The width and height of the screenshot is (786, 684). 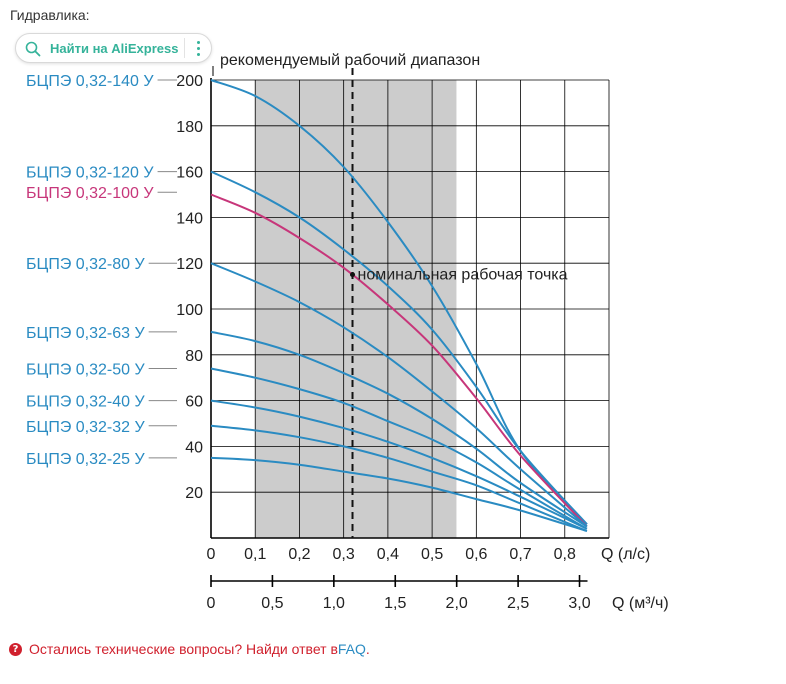 I want to click on series-name-label: БЦПЭ 0,32-140 У, so click(x=90, y=81).